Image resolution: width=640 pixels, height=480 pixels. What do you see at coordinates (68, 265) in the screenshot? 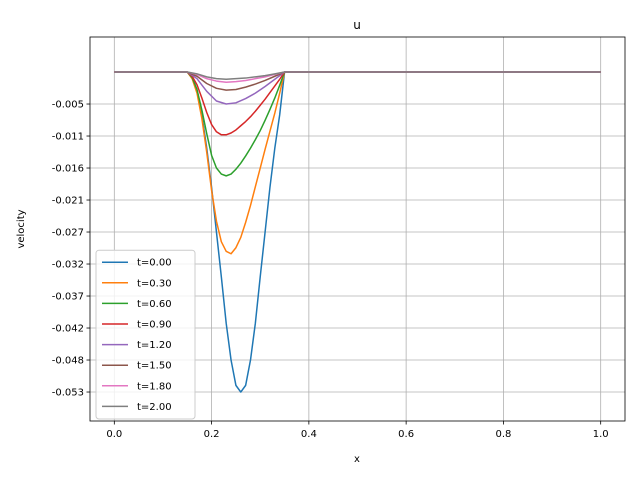
I see `y-tick-label: -0.032` at bounding box center [68, 265].